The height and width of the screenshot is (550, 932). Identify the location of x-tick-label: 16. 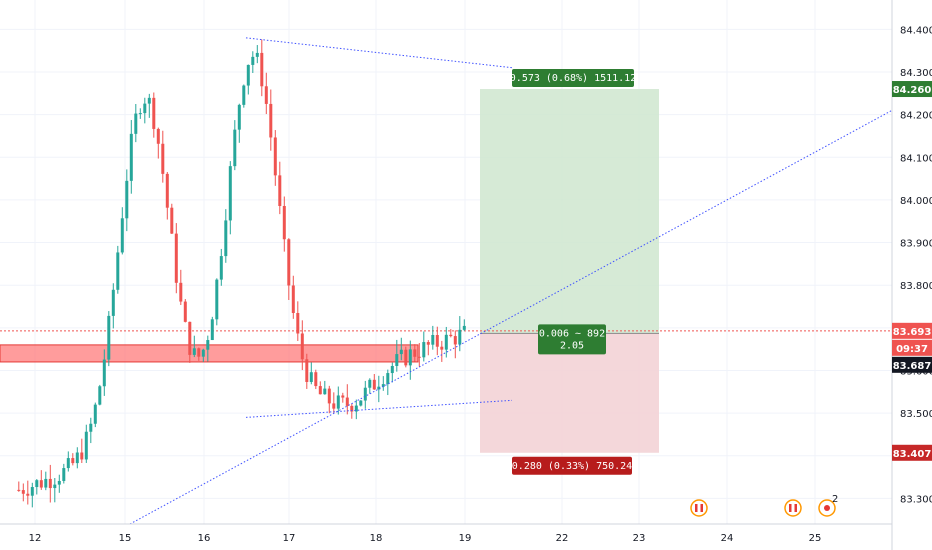
(204, 538).